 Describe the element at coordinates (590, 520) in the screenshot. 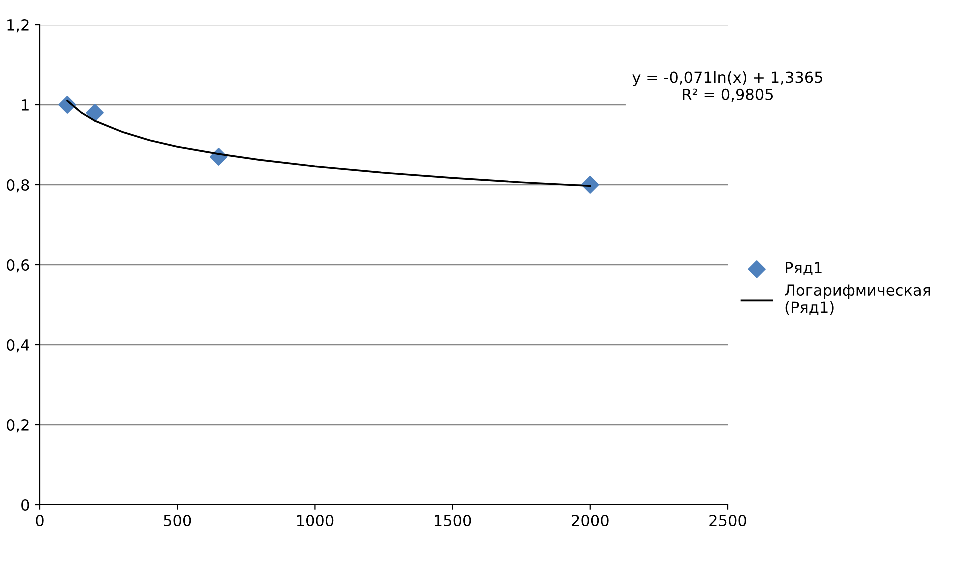

I see `x-tick-label: 2000` at that location.